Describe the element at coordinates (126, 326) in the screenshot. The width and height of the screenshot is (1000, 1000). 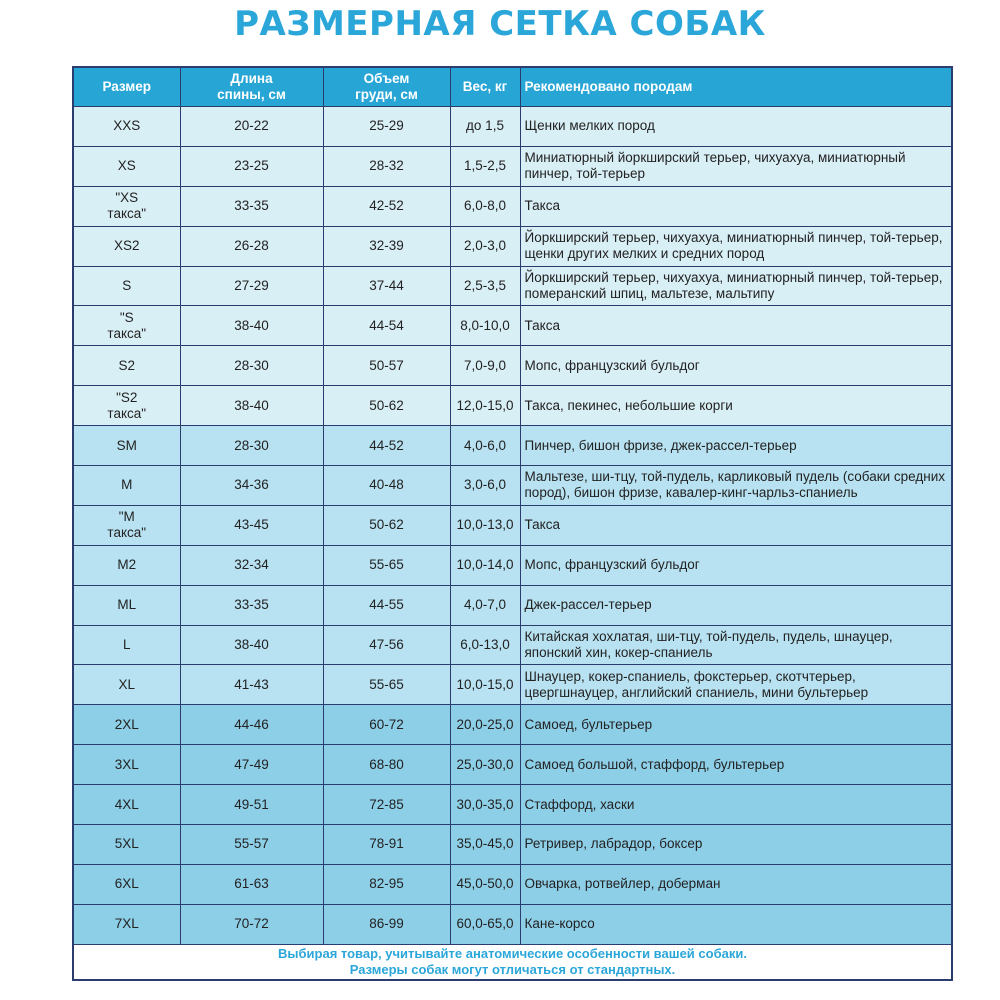
I see `cell-size: "S такса"` at that location.